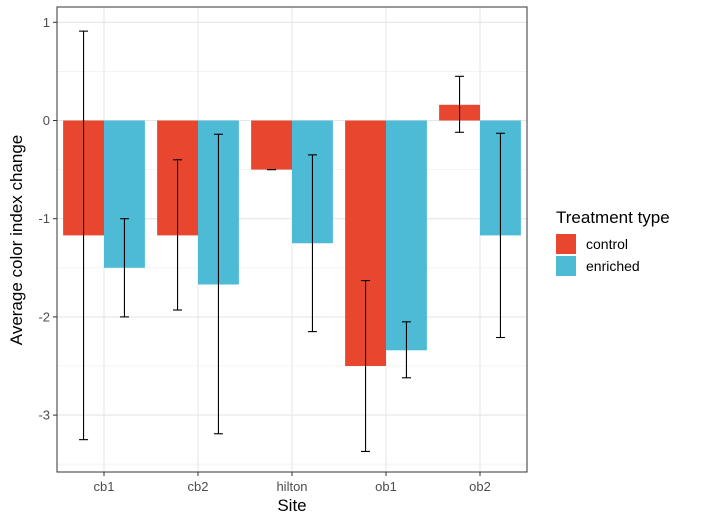  What do you see at coordinates (366, 366) in the screenshot?
I see `errorbar-control-ob1` at bounding box center [366, 366].